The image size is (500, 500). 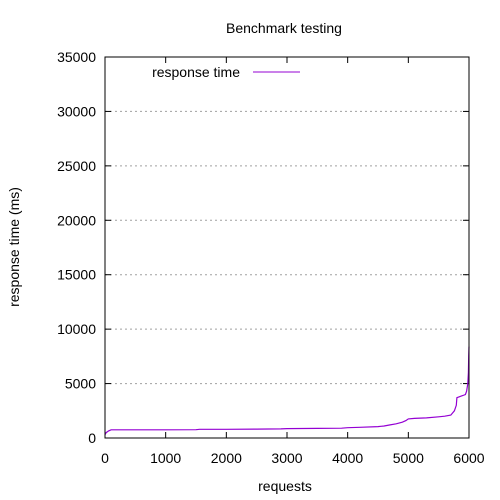 What do you see at coordinates (80, 384) in the screenshot?
I see `y-tick-label: 5000` at bounding box center [80, 384].